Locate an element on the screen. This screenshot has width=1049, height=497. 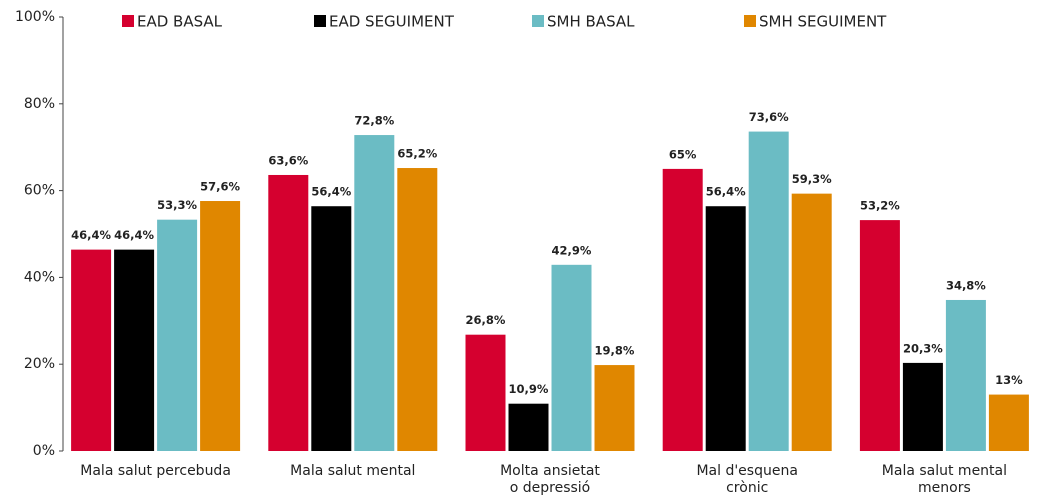
value-label: 26,8% is located at coordinates (486, 320).